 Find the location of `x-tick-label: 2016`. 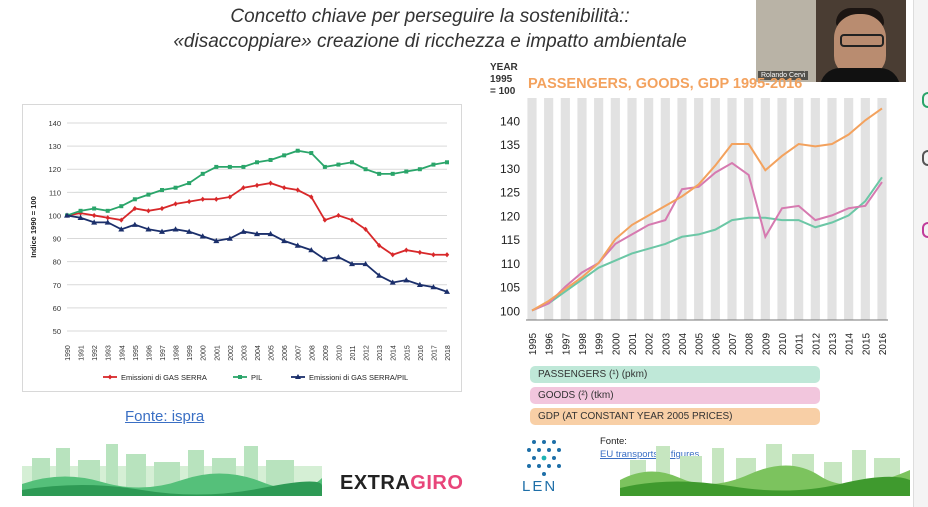

x-tick-label: 2016 is located at coordinates (883, 343).